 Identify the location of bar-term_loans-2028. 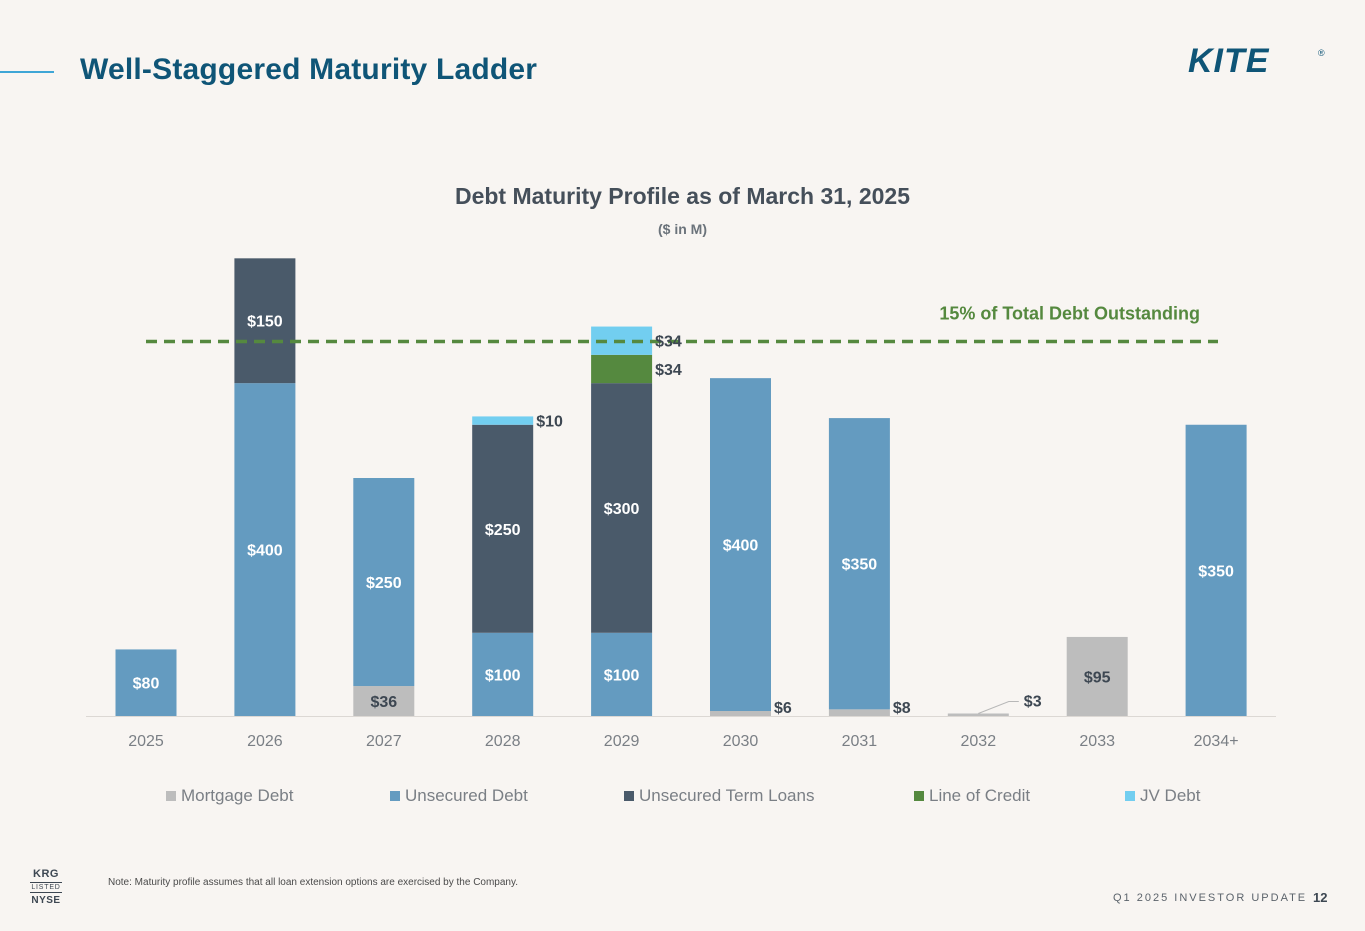
(503, 528).